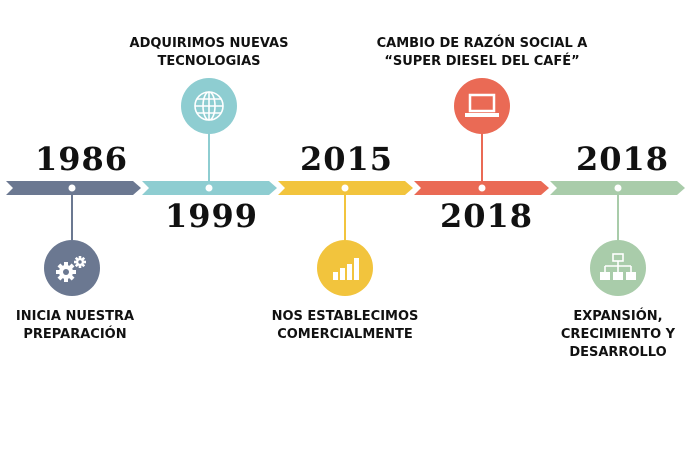 The image size is (690, 450). I want to click on caption-line: COMERCIALMENTE, so click(345, 334).